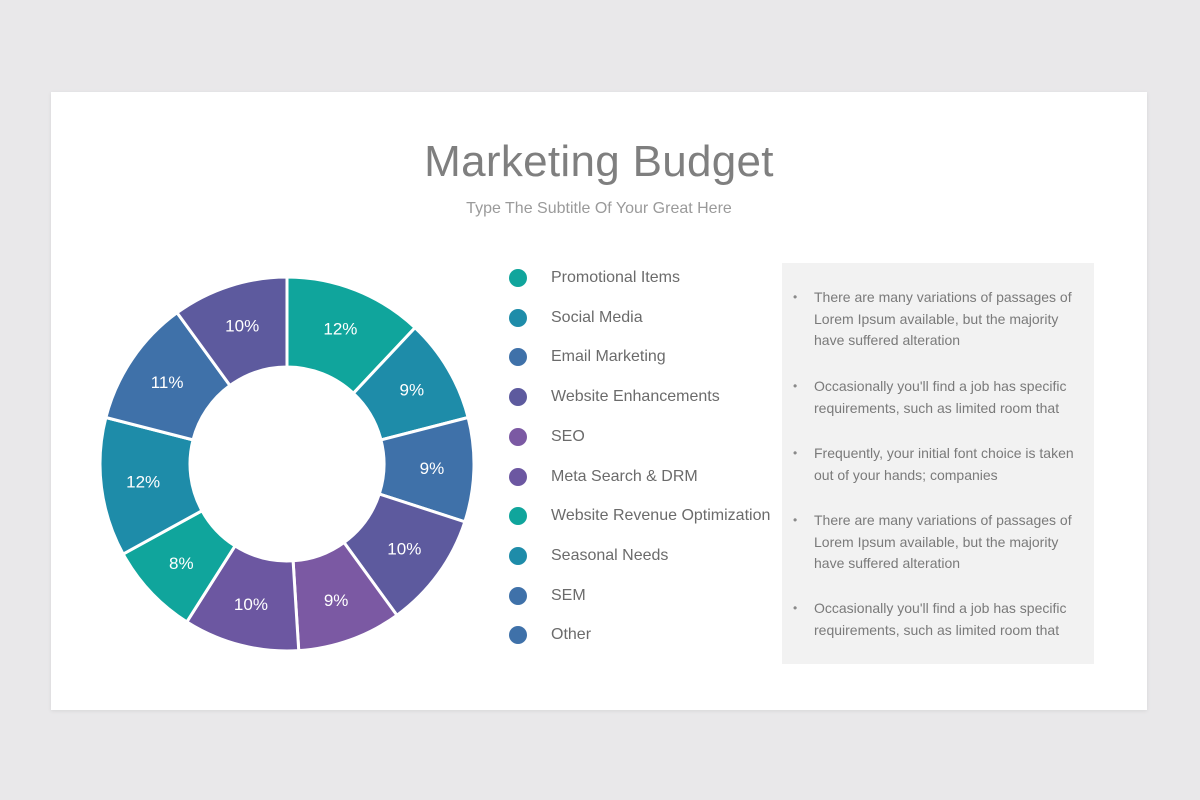 Image resolution: width=1200 pixels, height=800 pixels. Describe the element at coordinates (615, 277) in the screenshot. I see `legend-label: Promotional Items` at that location.